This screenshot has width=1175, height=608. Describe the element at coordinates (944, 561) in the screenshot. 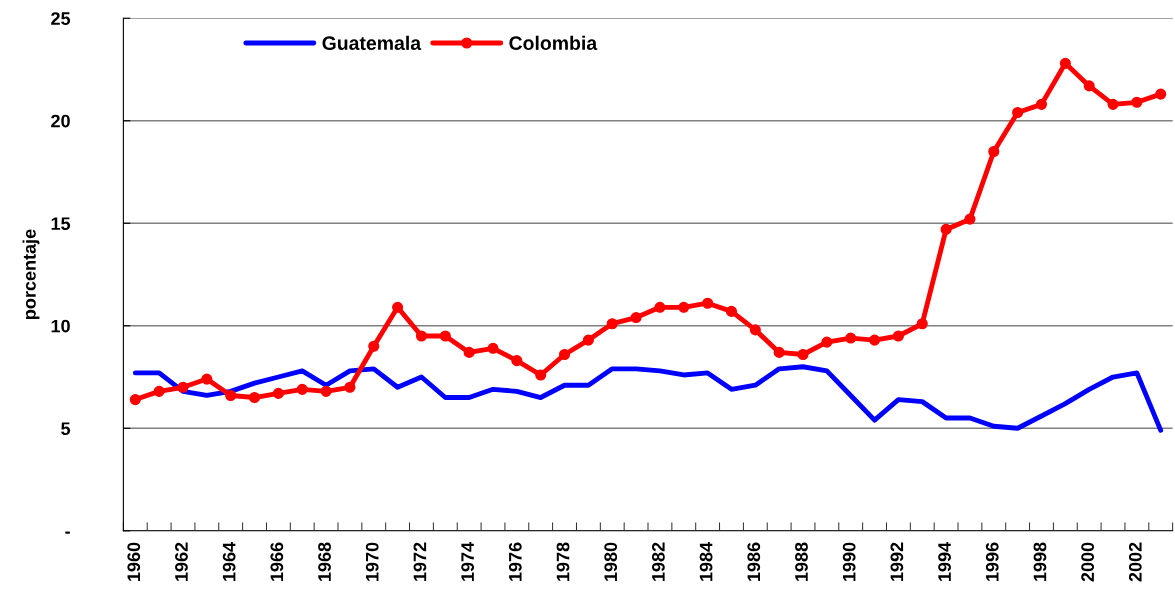

I see `x-tick-label: 1994` at that location.